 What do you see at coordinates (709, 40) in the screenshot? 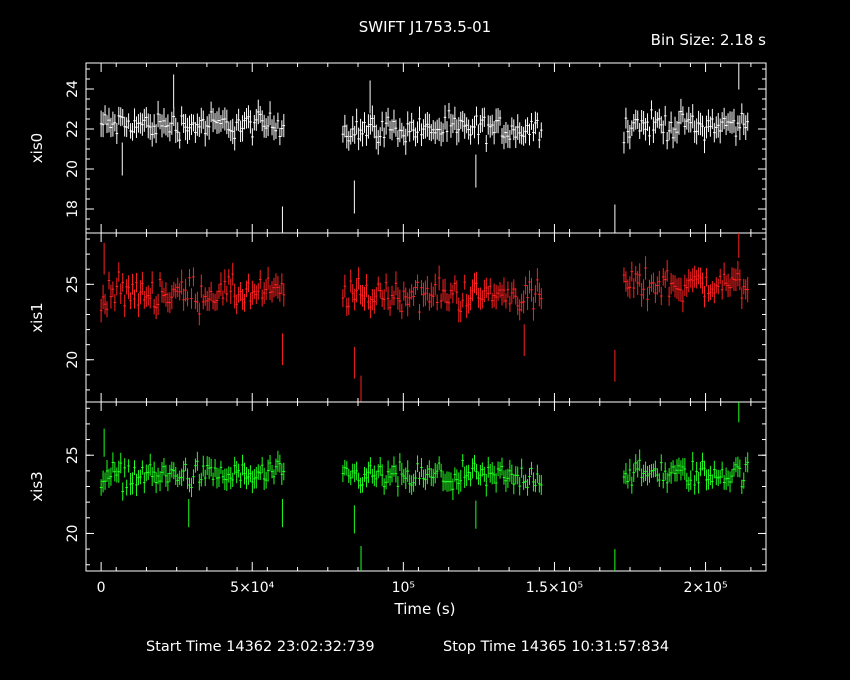
I see `bin-size-label: Bin Size: 2.18 s` at bounding box center [709, 40].